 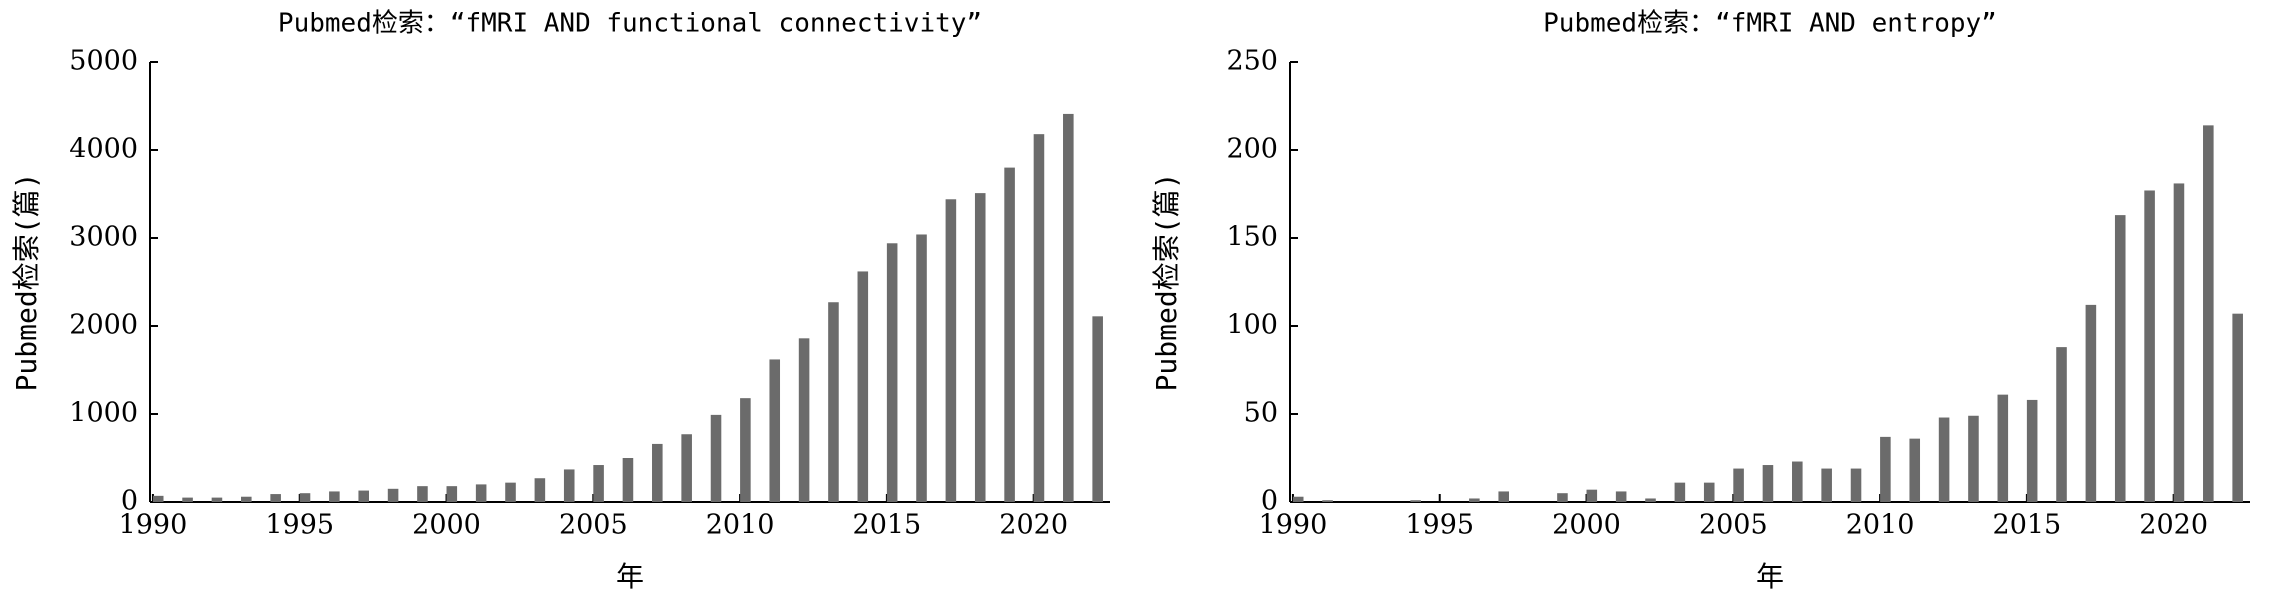 What do you see at coordinates (103, 149) in the screenshot?
I see `y-tick-label: 4000` at bounding box center [103, 149].